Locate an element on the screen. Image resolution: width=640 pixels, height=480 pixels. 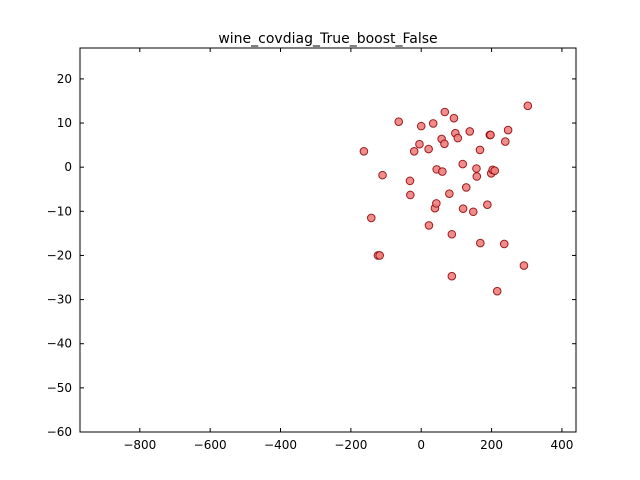
y-tick-label: −20 is located at coordinates (59, 255).